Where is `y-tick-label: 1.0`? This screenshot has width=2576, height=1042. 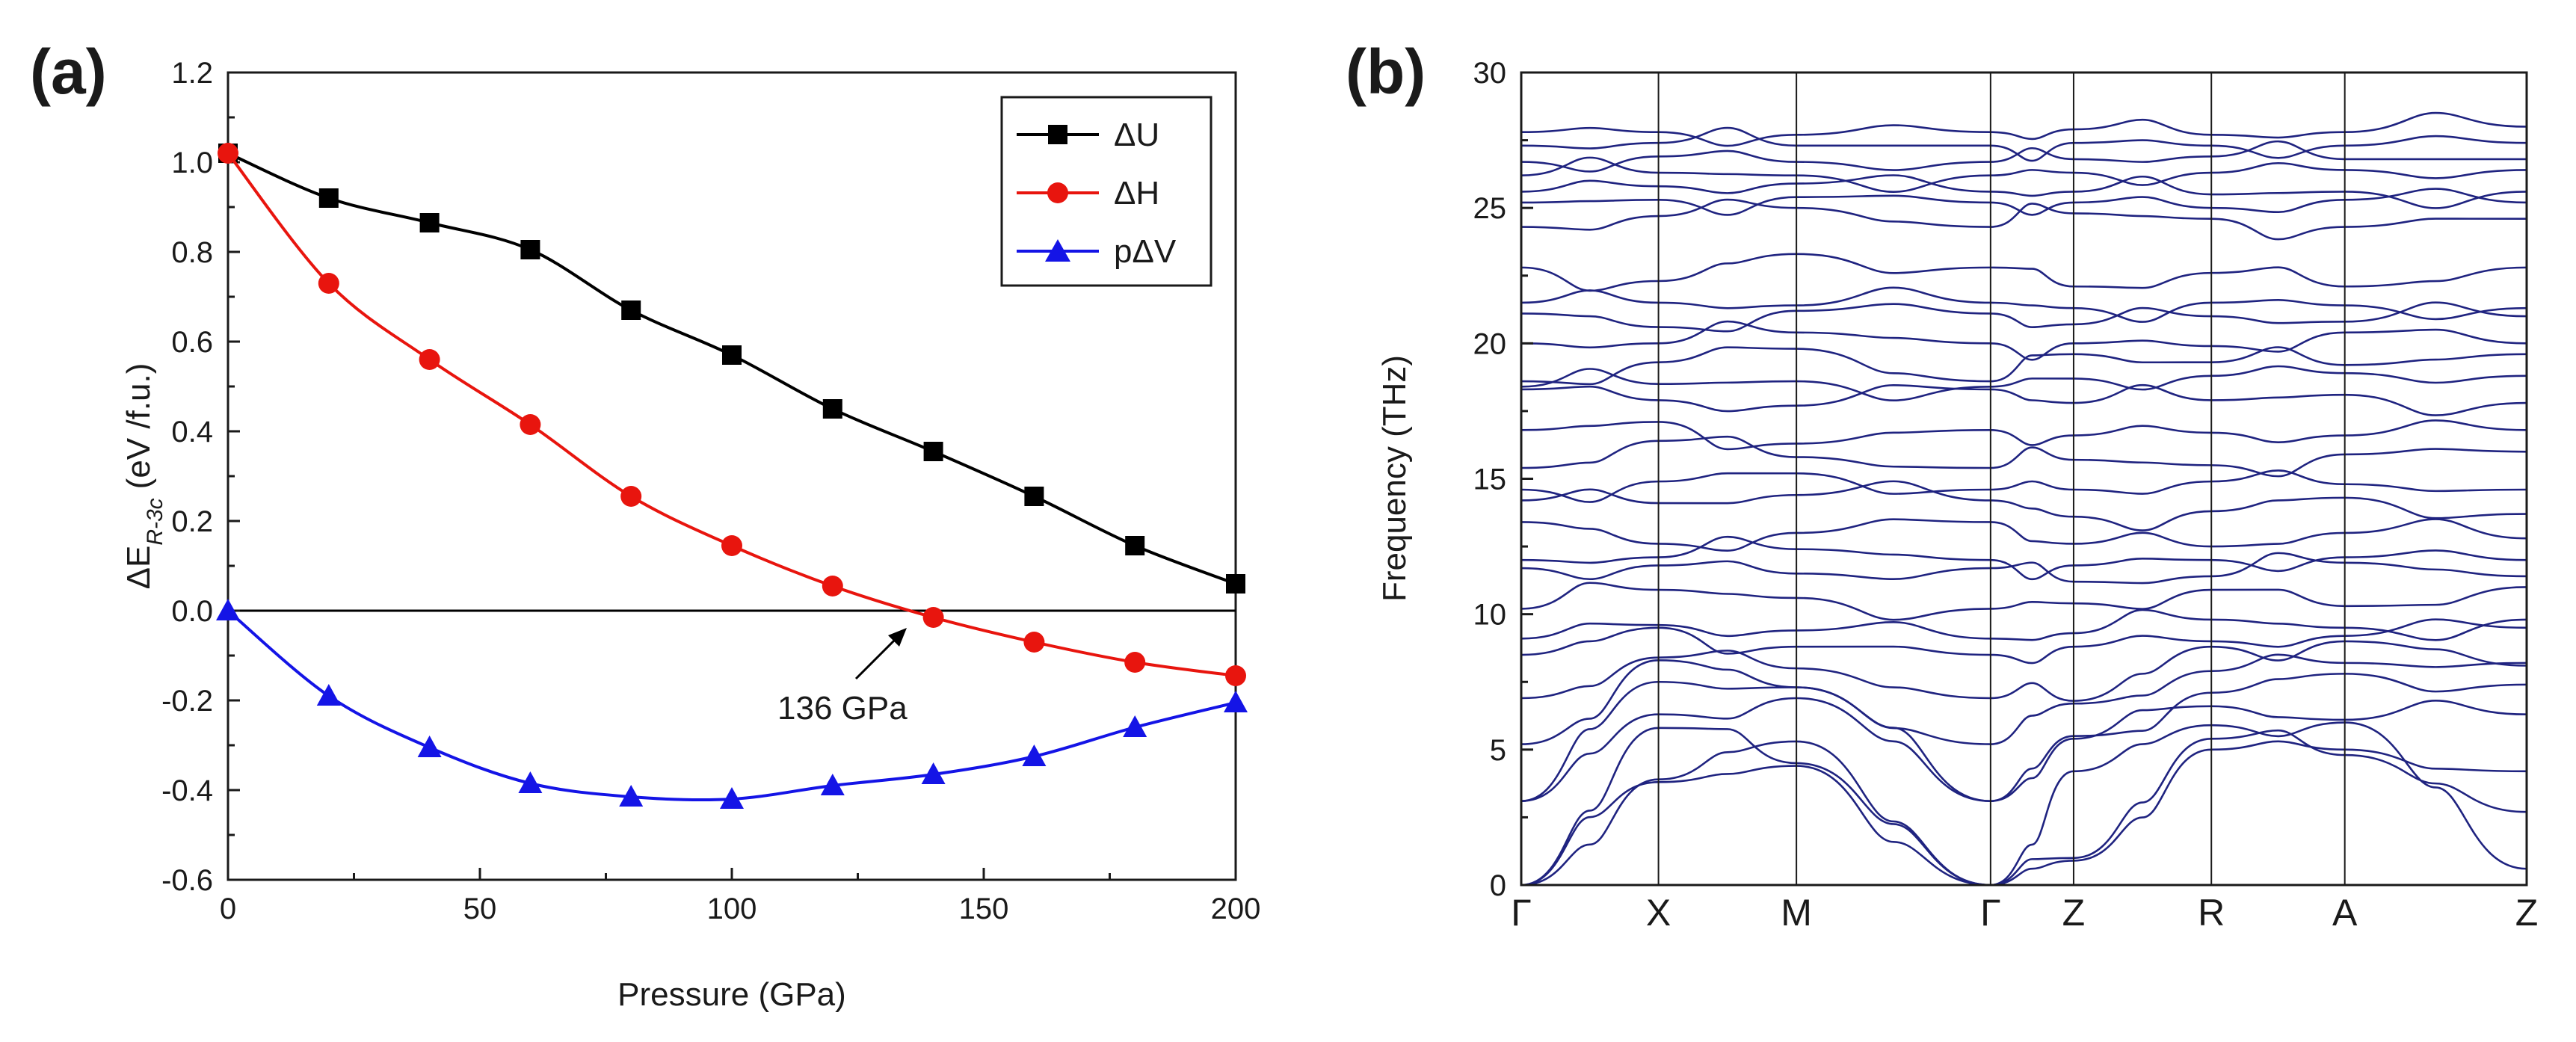 y-tick-label: 1.0 is located at coordinates (192, 163).